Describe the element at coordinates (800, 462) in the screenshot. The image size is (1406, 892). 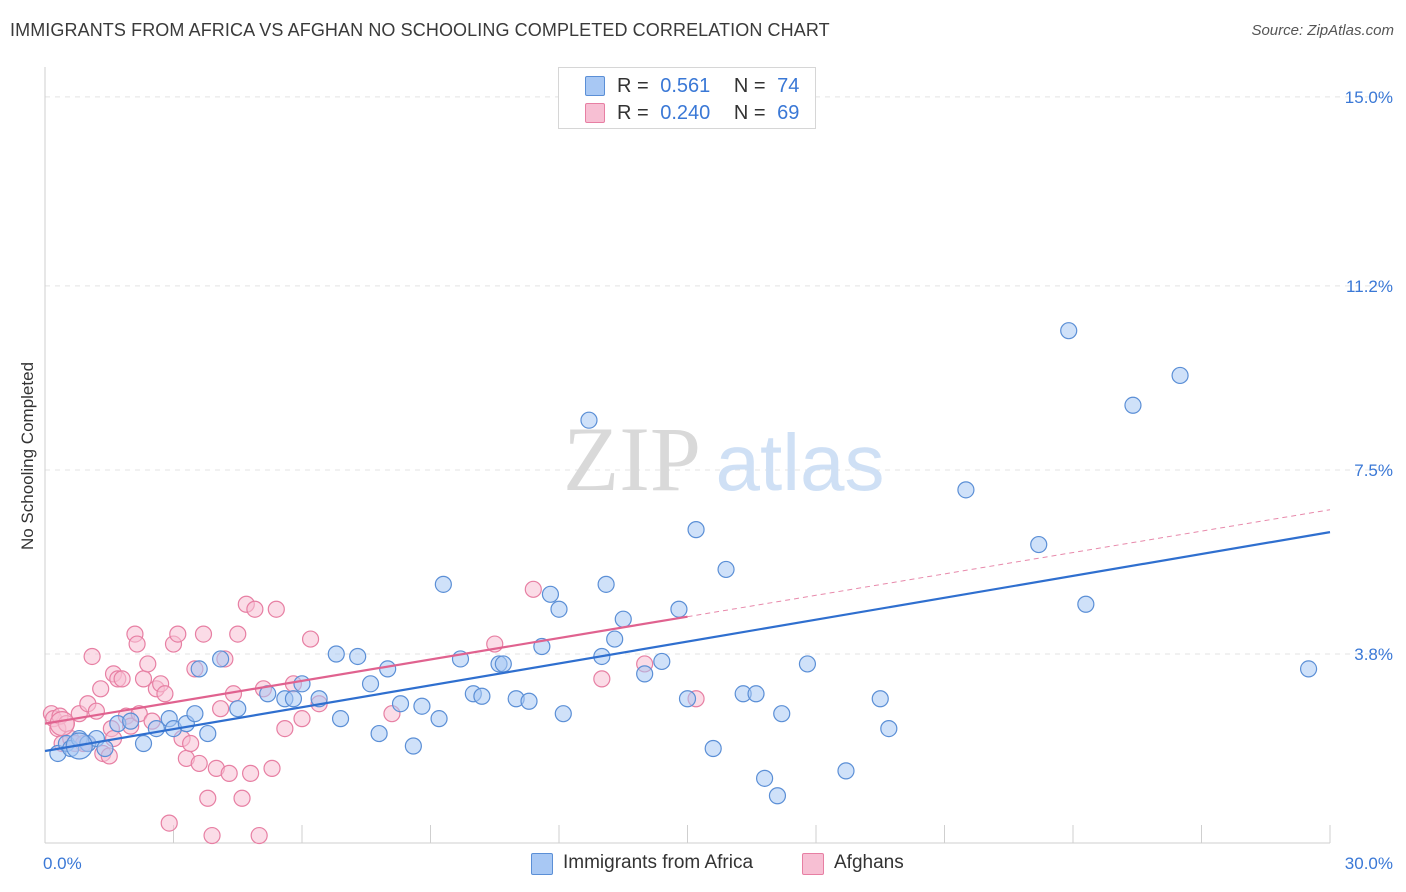
I see `watermark-atlas: atlas` at that location.